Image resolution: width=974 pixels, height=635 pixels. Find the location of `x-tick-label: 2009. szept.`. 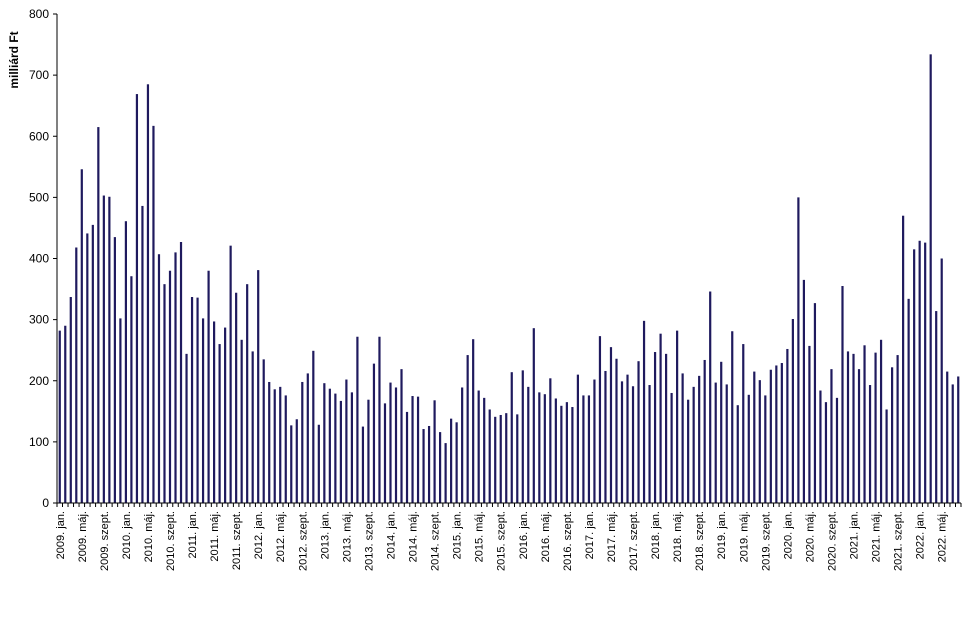

x-tick-label: 2009. szept. is located at coordinates (105, 541).